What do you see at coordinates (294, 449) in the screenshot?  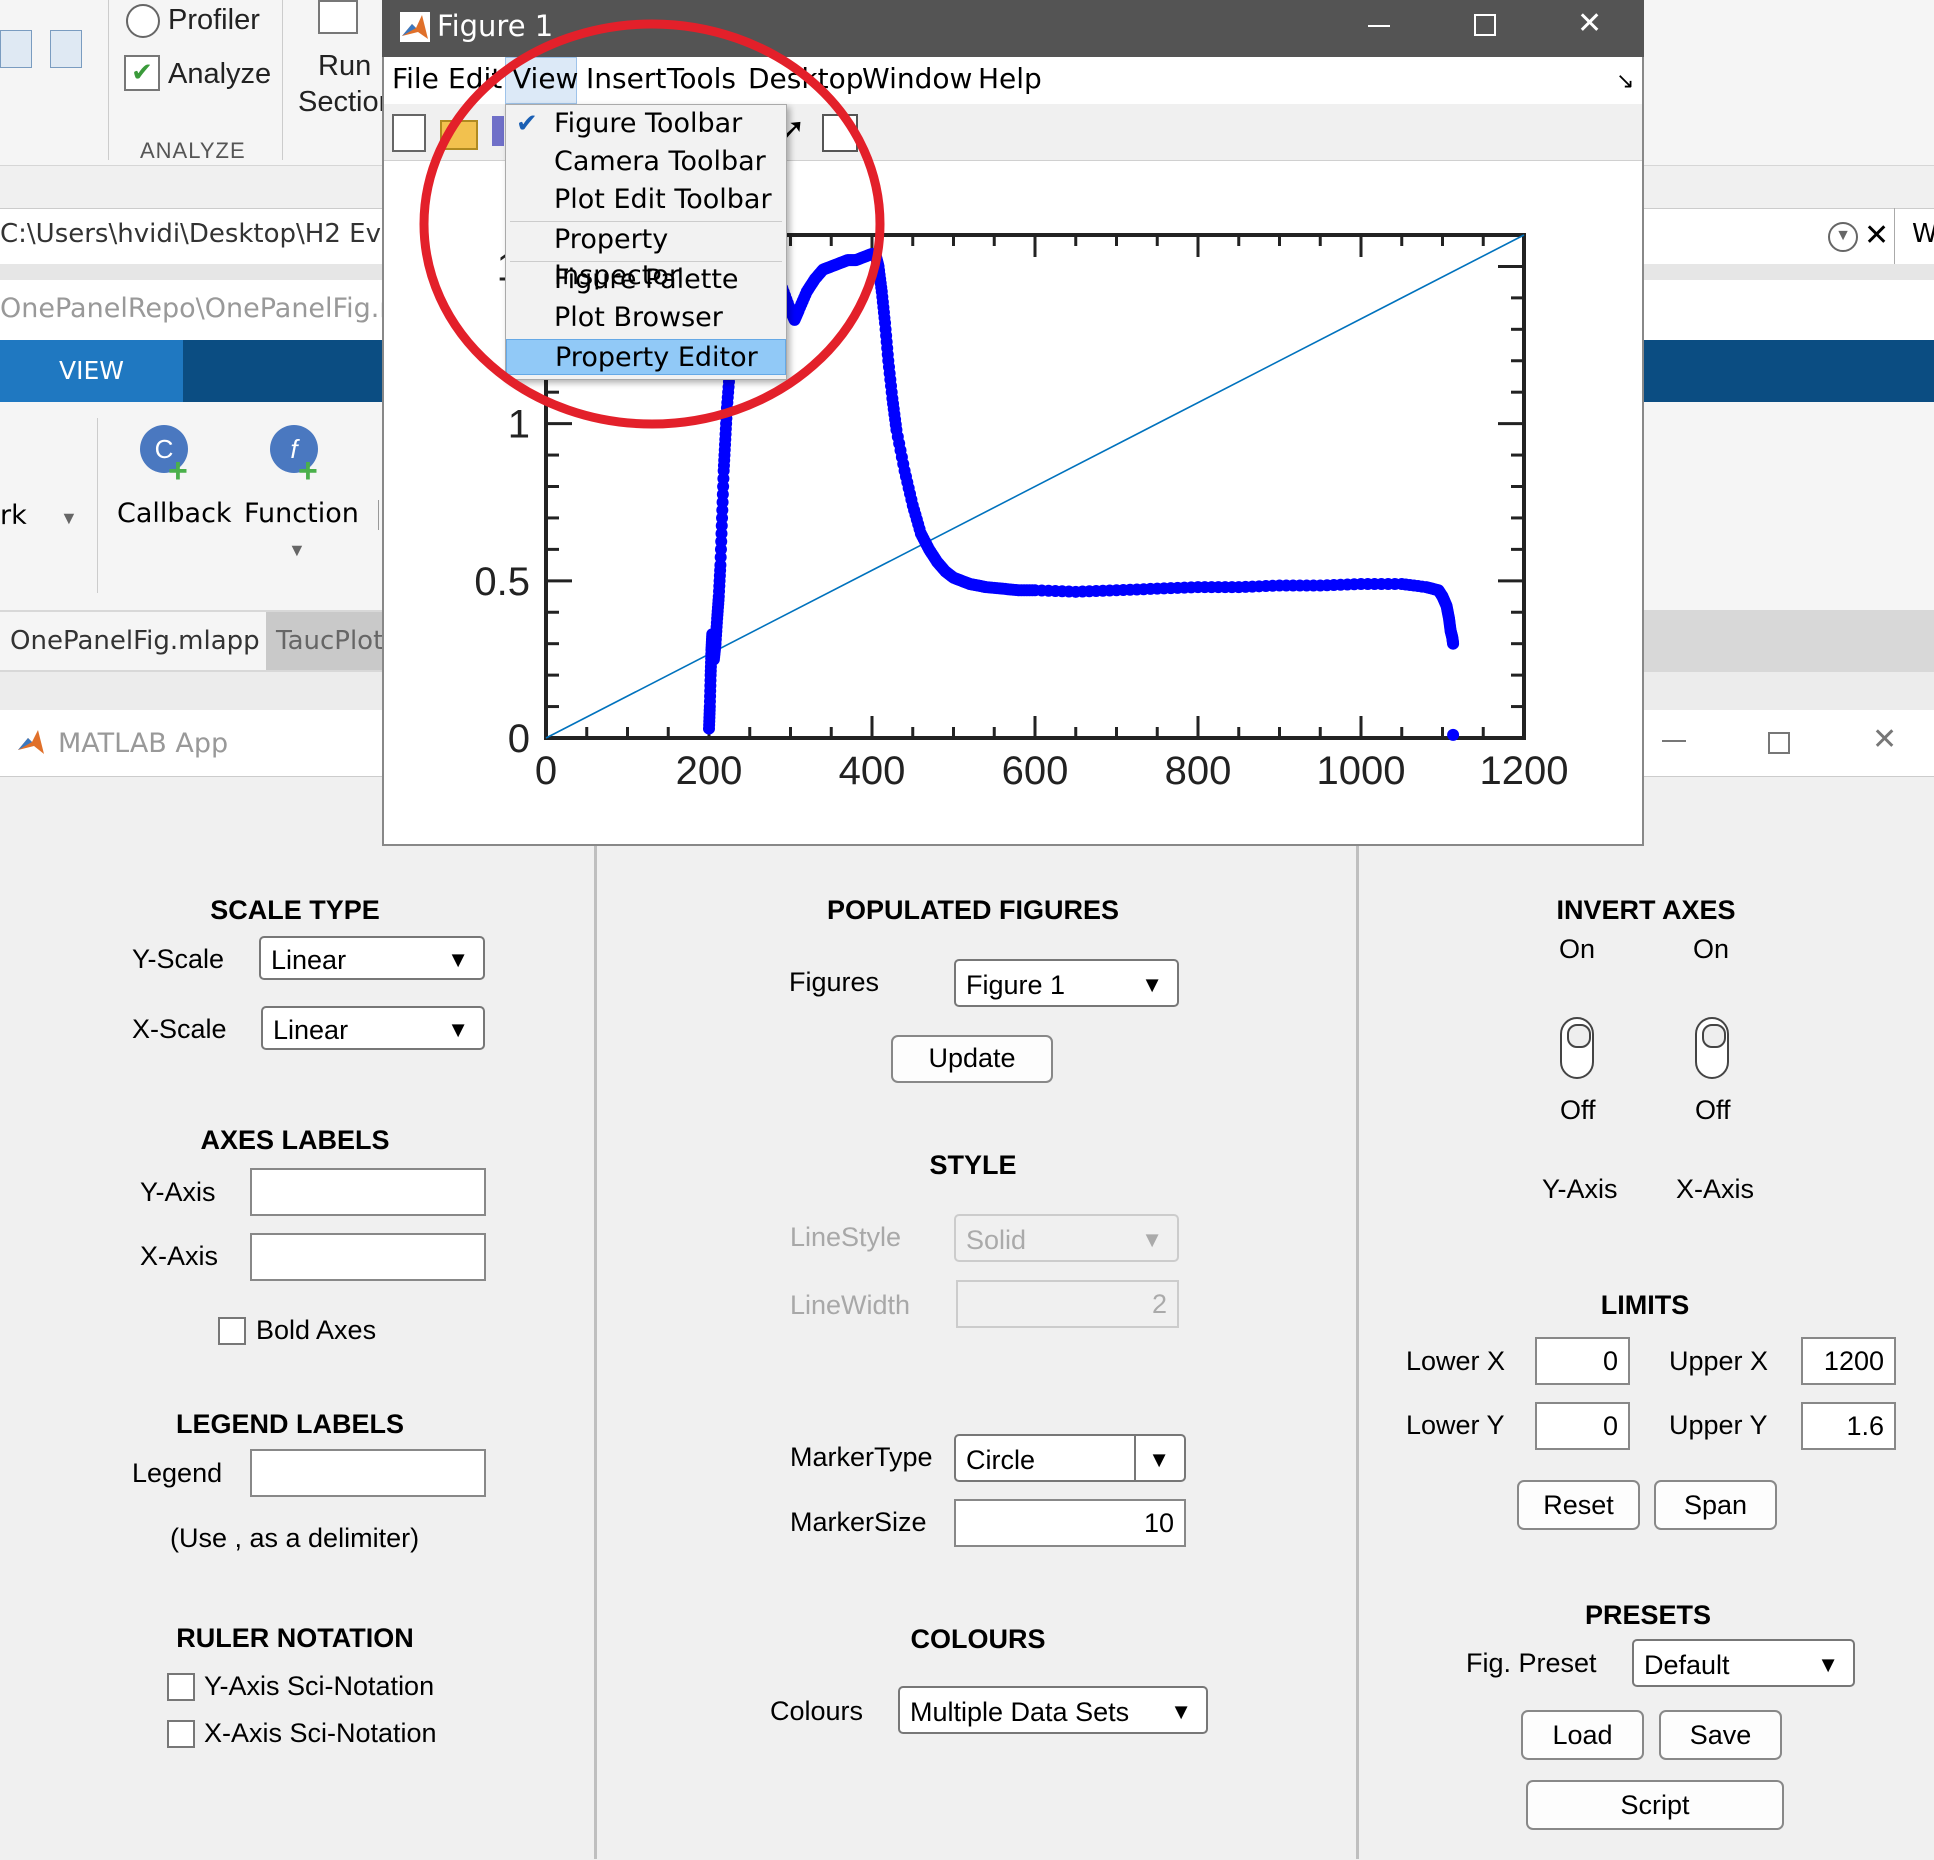 I see `function-icon: f` at bounding box center [294, 449].